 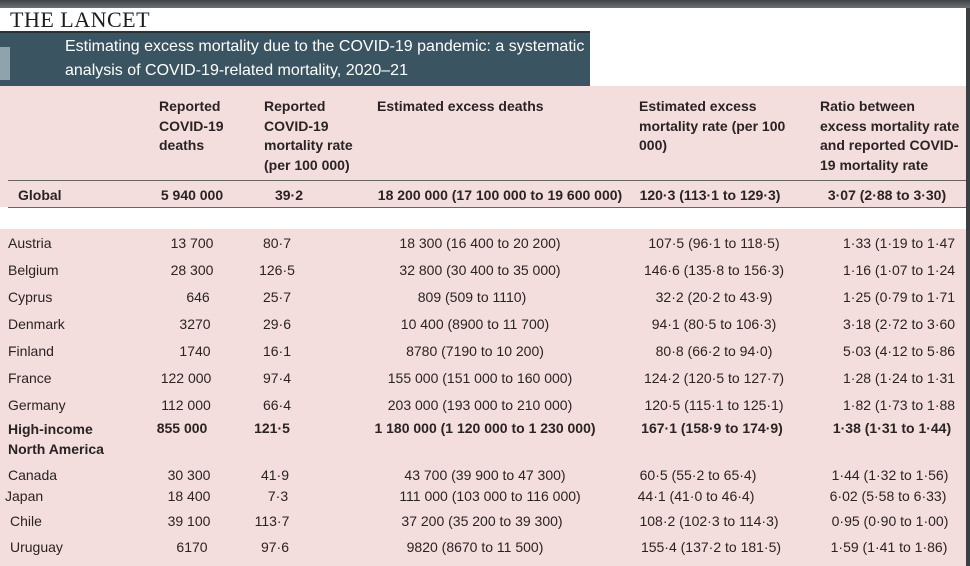 I want to click on row-label: Global, so click(x=40, y=195).